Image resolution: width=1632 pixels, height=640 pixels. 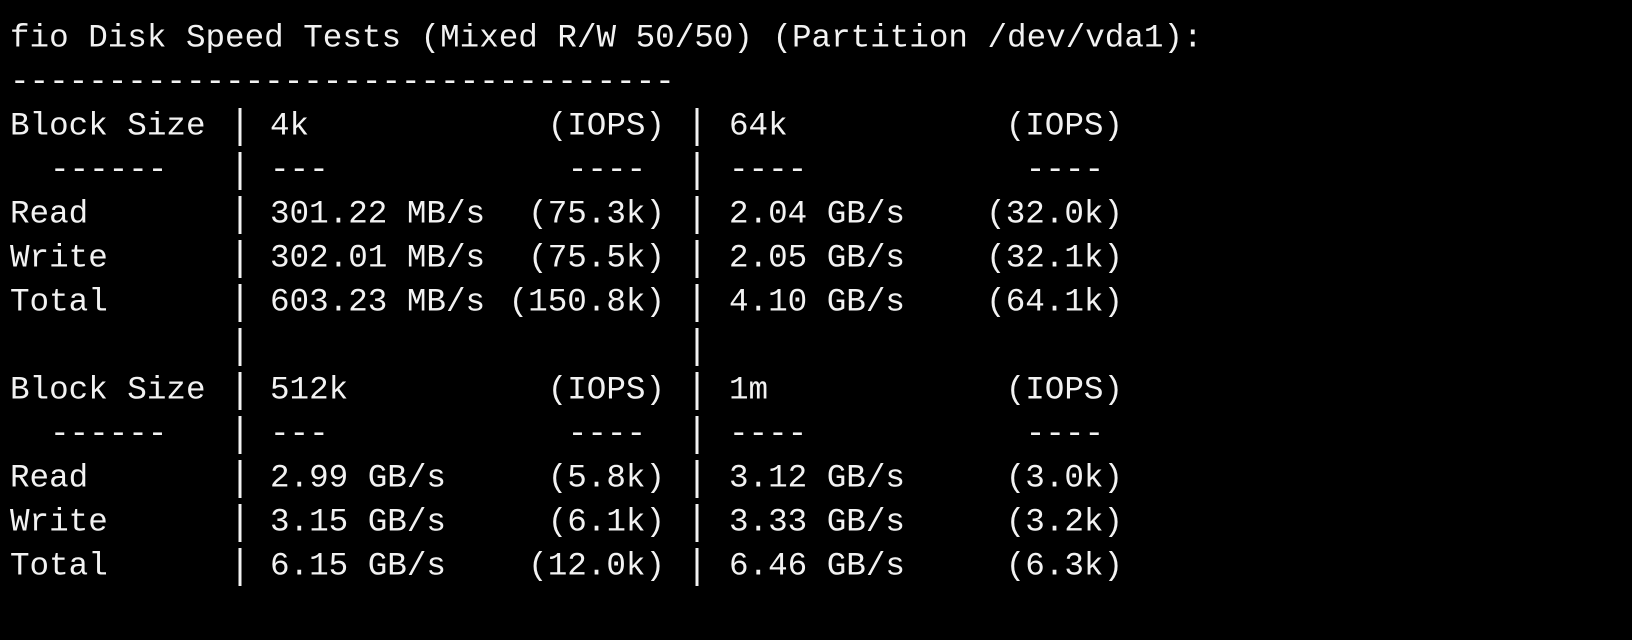 What do you see at coordinates (748, 390) in the screenshot?
I see `header-value-b: 1m` at bounding box center [748, 390].